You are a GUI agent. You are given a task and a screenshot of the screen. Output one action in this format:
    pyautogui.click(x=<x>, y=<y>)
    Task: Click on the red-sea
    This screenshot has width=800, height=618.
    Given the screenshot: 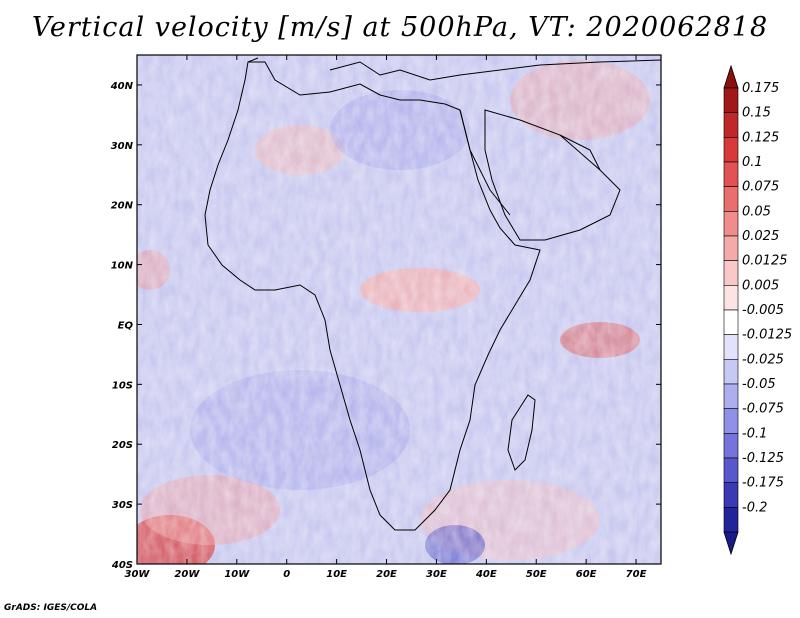 What is the action you would take?
    pyautogui.click(x=485, y=162)
    